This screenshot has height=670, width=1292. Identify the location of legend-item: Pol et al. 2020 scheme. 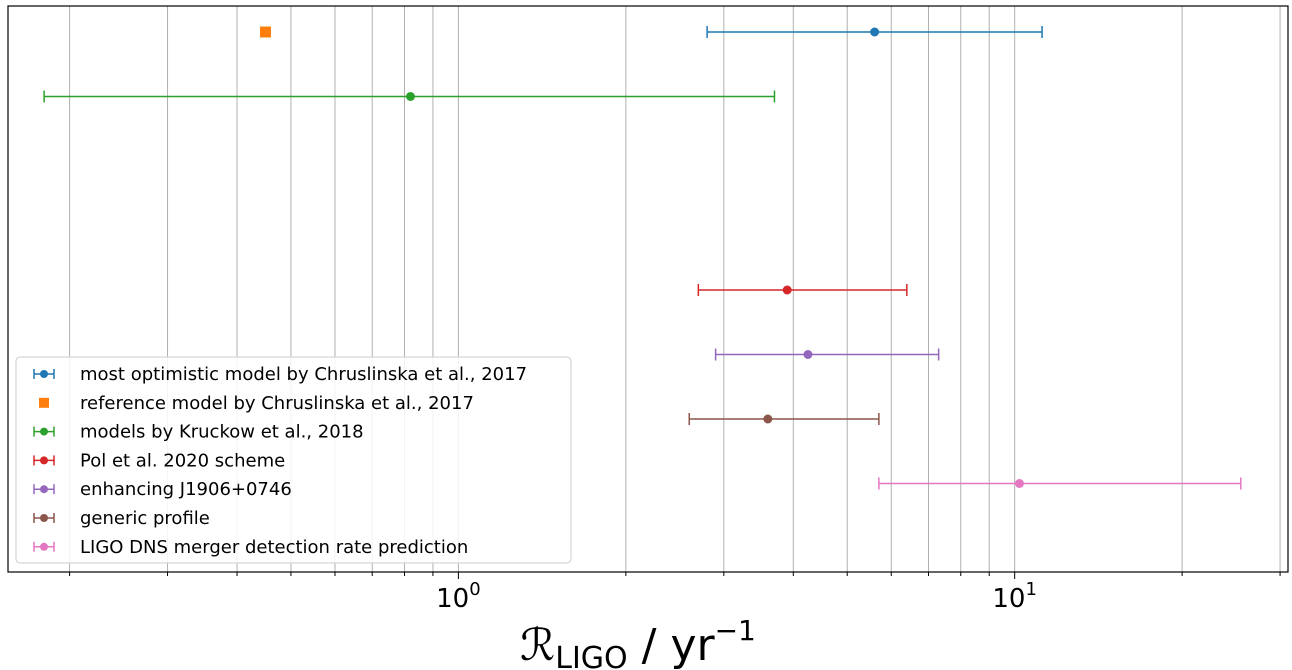
(159, 460).